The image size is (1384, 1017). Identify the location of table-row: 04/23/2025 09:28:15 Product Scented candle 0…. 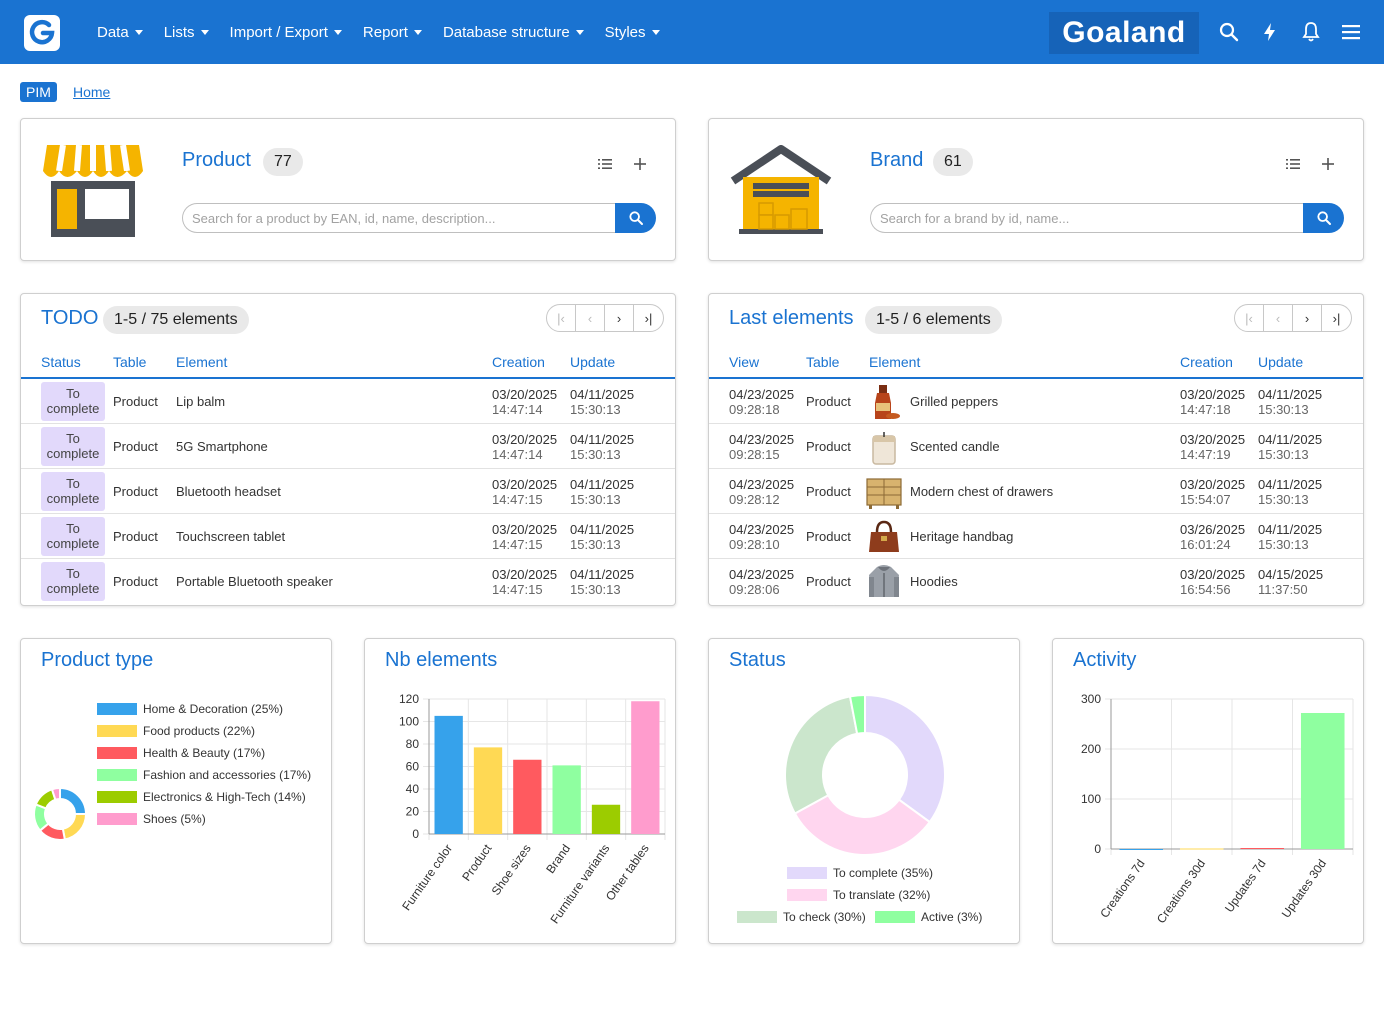
(1036, 446).